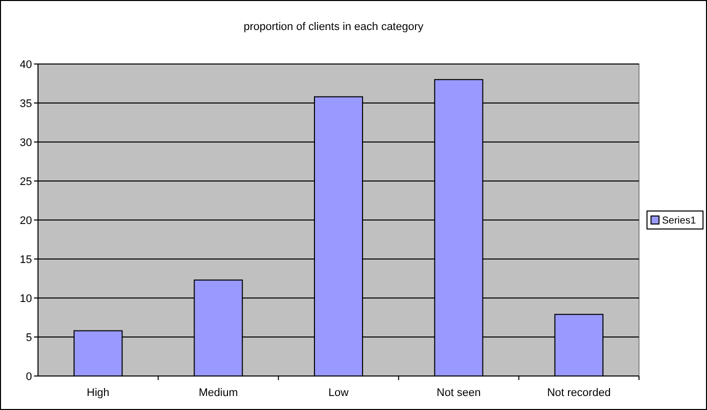 This screenshot has height=410, width=707. I want to click on y-tick-label: 0, so click(29, 376).